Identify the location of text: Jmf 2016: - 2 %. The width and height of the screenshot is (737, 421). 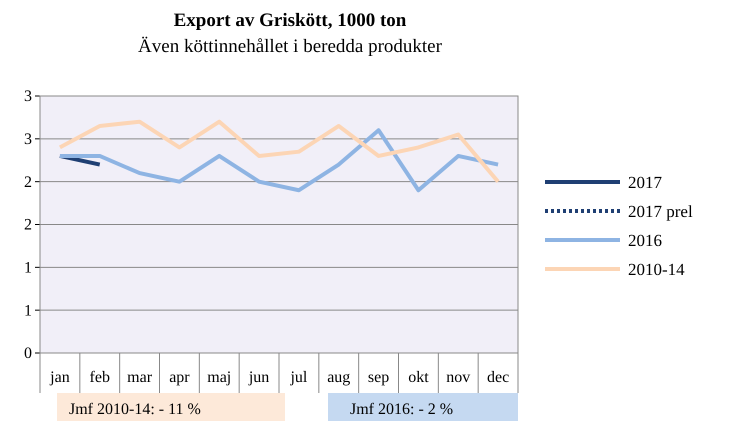
(402, 409).